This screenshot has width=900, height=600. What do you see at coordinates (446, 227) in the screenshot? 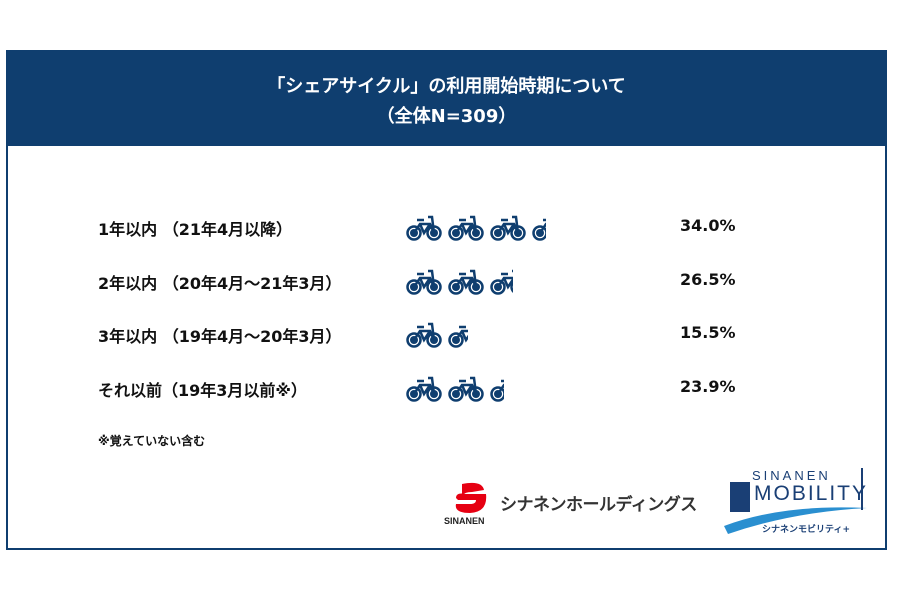
I see `chart-row: 1年以内 （21年4月以降） 34.0%` at bounding box center [446, 227].